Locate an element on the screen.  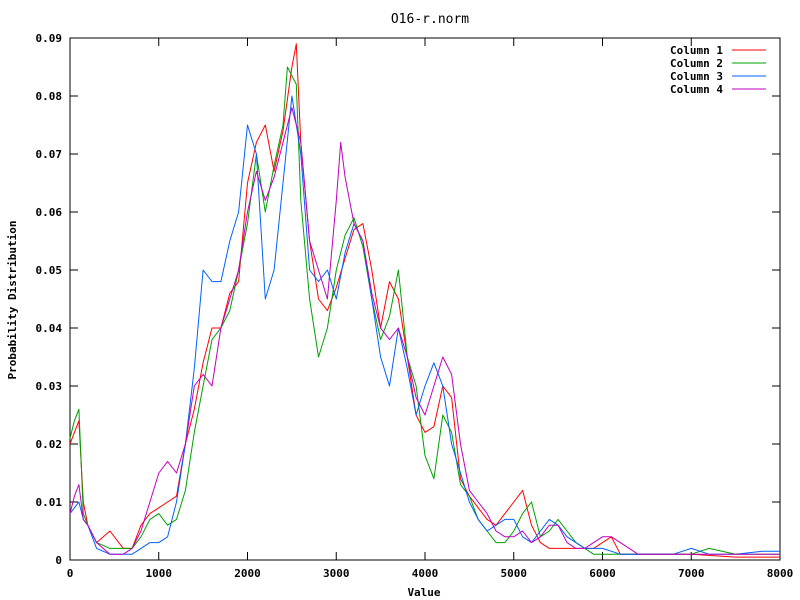
y-axis-label: Probability Distribution is located at coordinates (12, 300).